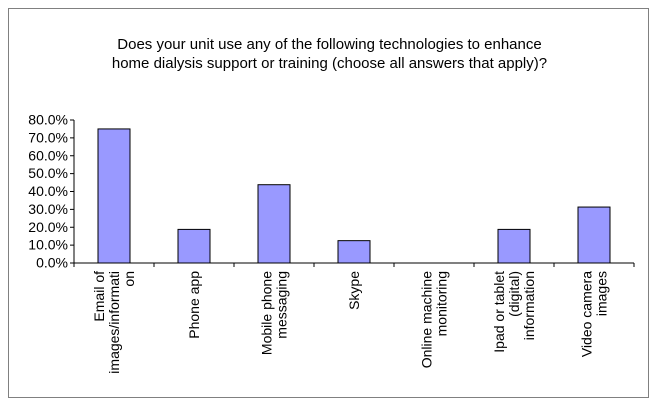  I want to click on y-tick-label: 30.0%, so click(48, 209).